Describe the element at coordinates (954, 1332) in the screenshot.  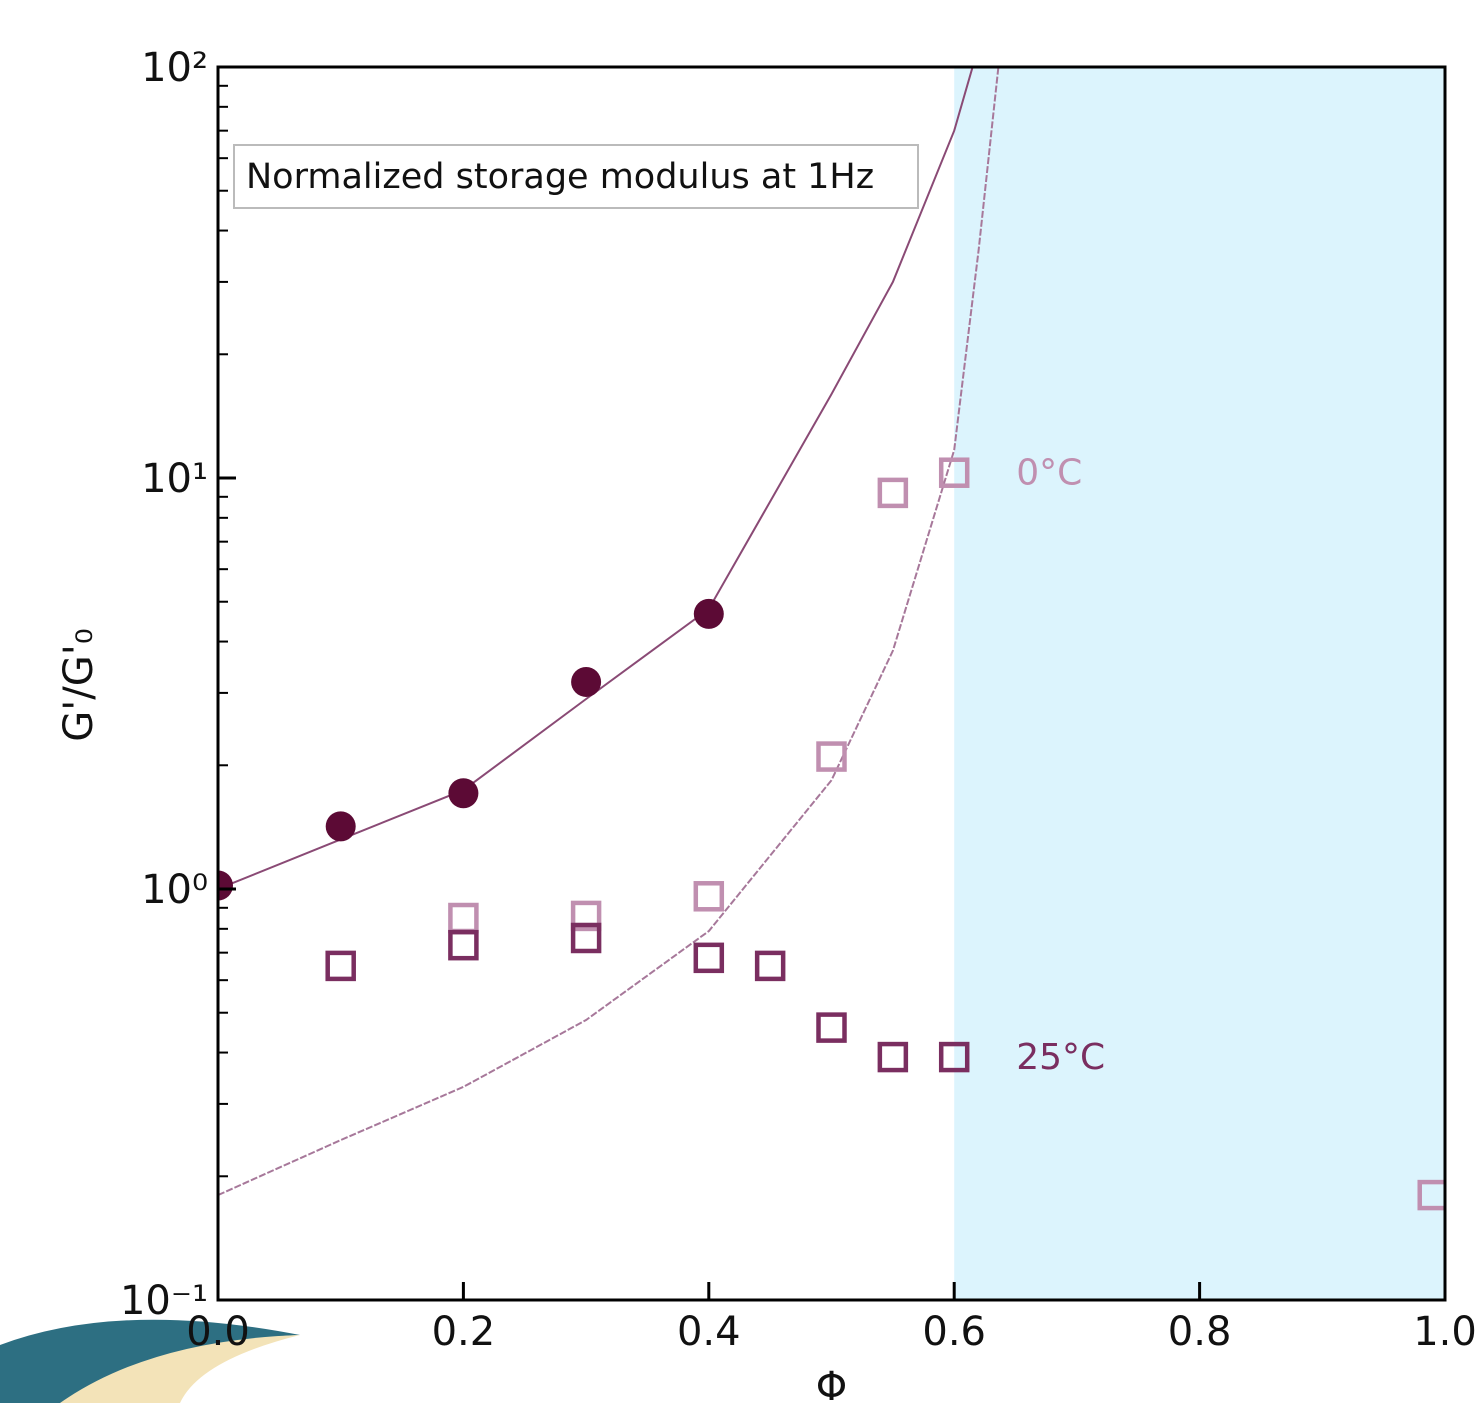
I see `x-tick-label: 0.6` at that location.